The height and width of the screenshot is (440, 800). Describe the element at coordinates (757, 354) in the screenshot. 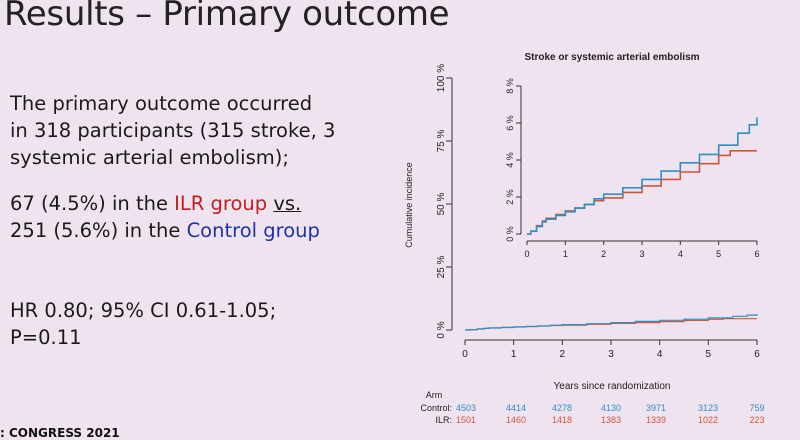

I see `main-x-tick-label: 6` at that location.